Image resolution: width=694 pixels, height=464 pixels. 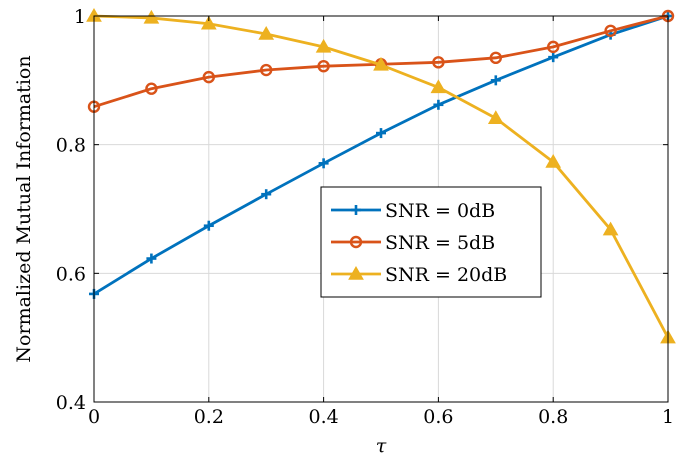 What do you see at coordinates (440, 243) in the screenshot?
I see `legend-label: SNR = 5dB` at bounding box center [440, 243].